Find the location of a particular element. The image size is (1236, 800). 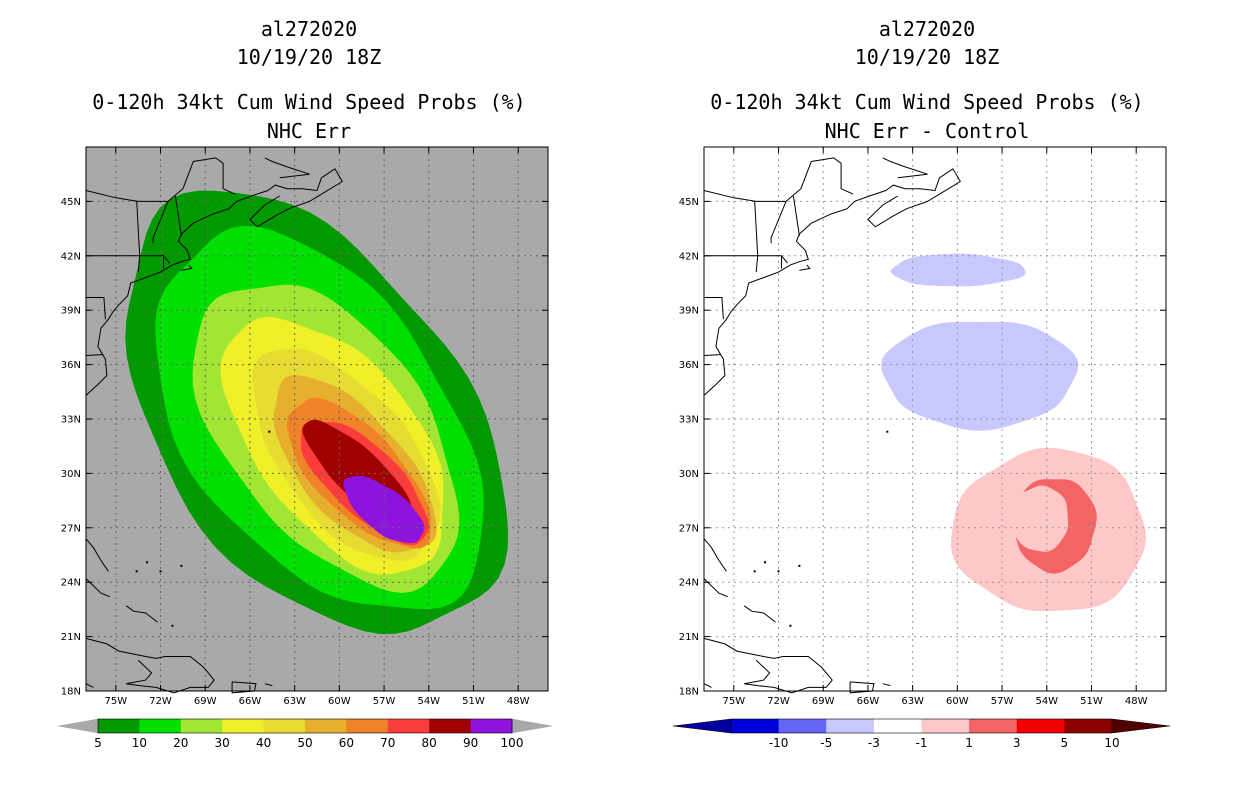

x-tick-label: 69W is located at coordinates (823, 701).